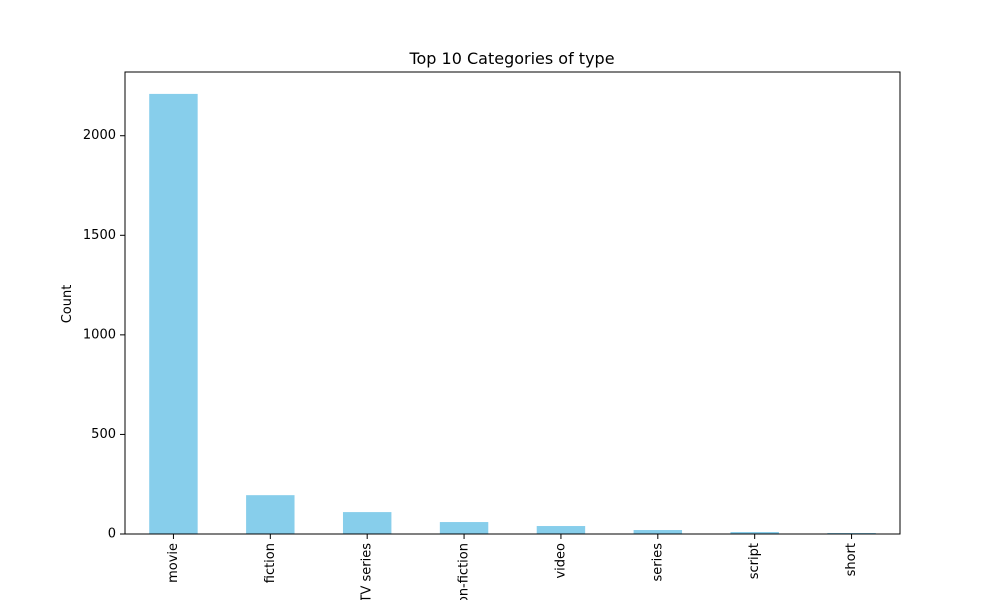 This screenshot has height=600, width=1000. What do you see at coordinates (367, 523) in the screenshot?
I see `bar-tv-series` at bounding box center [367, 523].